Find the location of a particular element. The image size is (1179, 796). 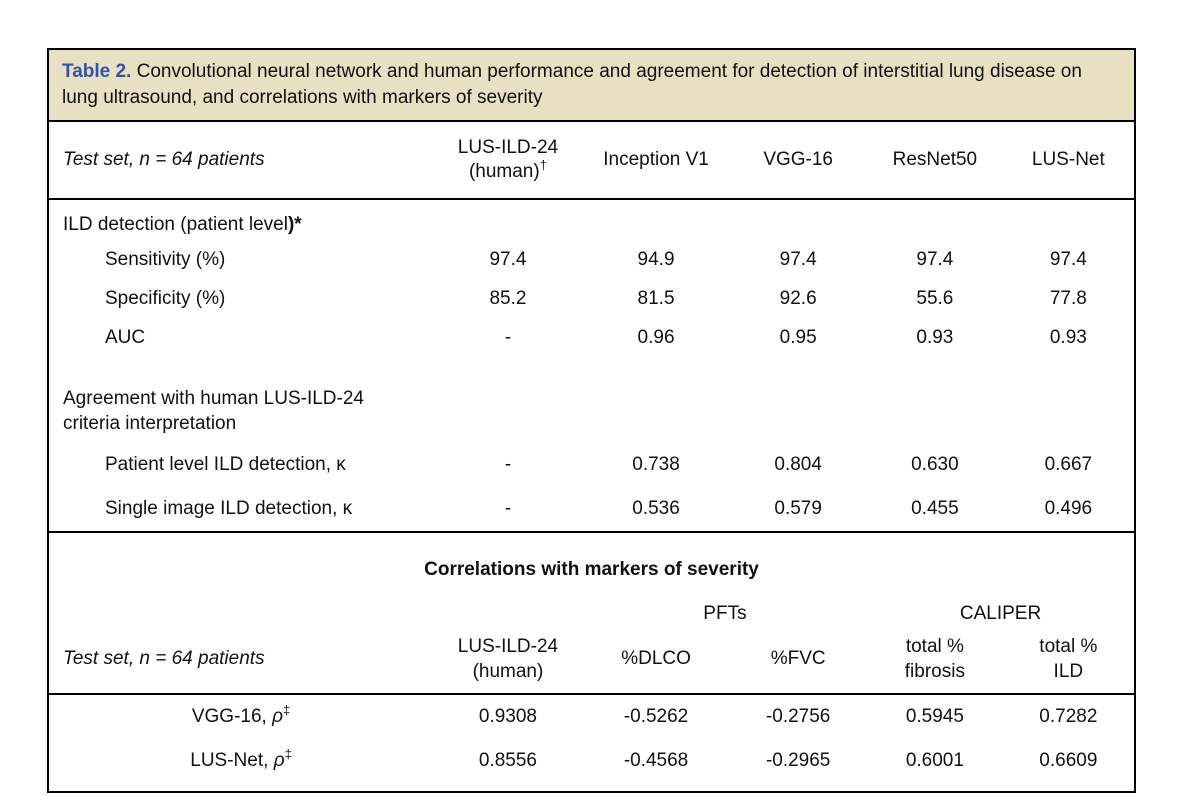

value-cell: 0.7282 is located at coordinates (1068, 716).